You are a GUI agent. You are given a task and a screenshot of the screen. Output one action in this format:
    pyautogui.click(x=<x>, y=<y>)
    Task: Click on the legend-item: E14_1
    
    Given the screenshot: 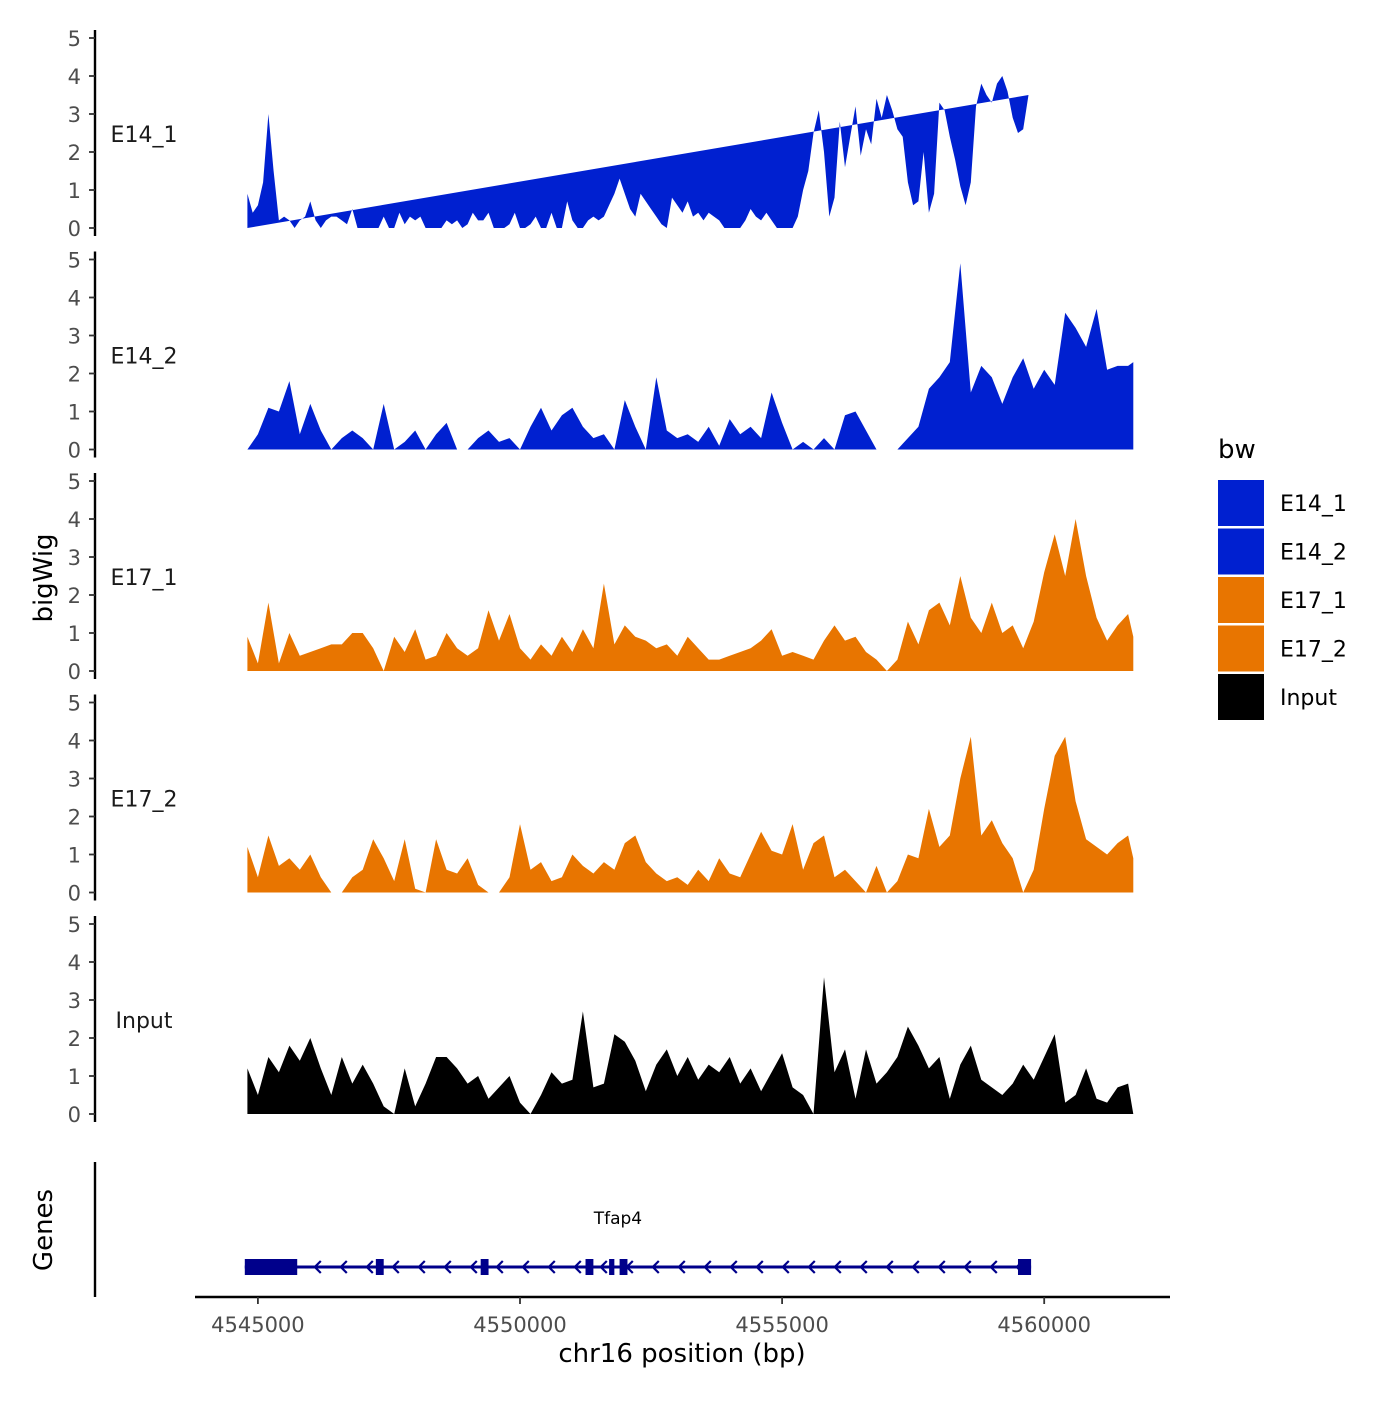 What is the action you would take?
    pyautogui.click(x=1282, y=503)
    